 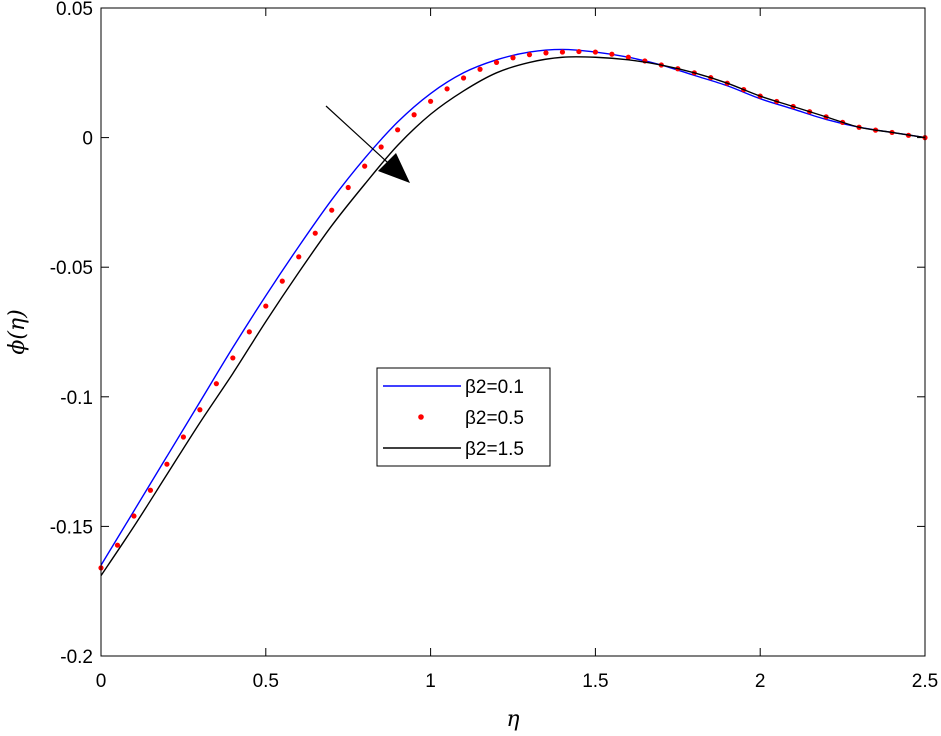 What do you see at coordinates (17, 331) in the screenshot?
I see `y-axis-label: ϕ(η)` at bounding box center [17, 331].